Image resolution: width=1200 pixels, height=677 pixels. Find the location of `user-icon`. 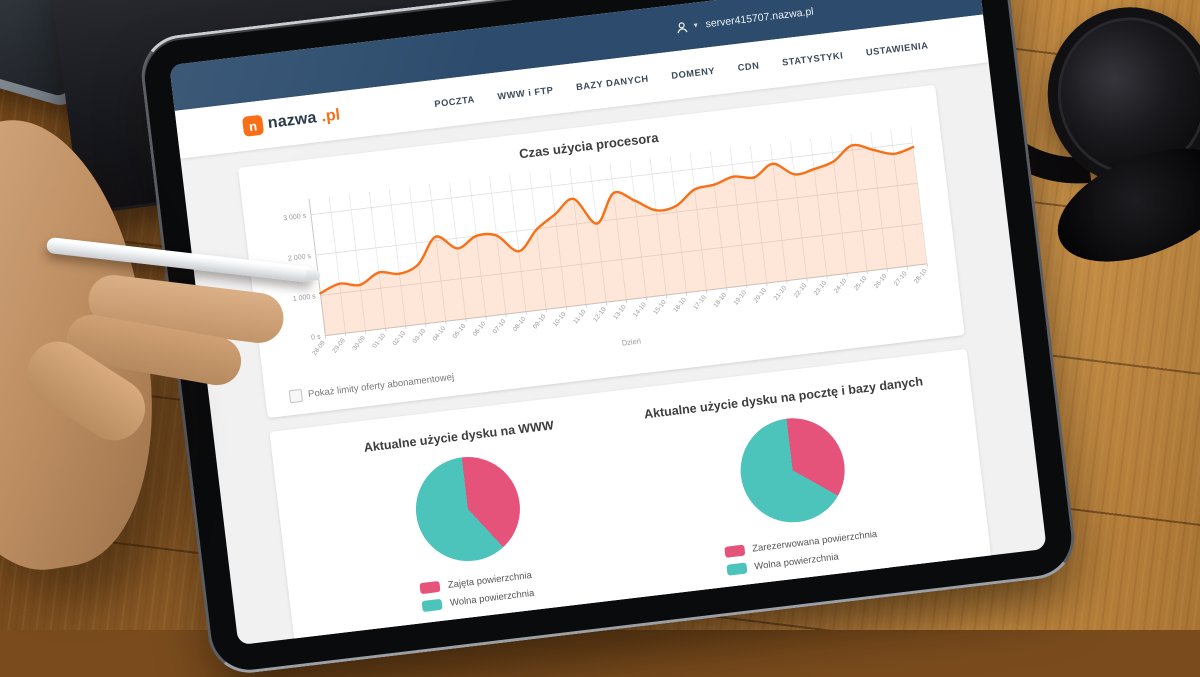

user-icon is located at coordinates (682, 27).